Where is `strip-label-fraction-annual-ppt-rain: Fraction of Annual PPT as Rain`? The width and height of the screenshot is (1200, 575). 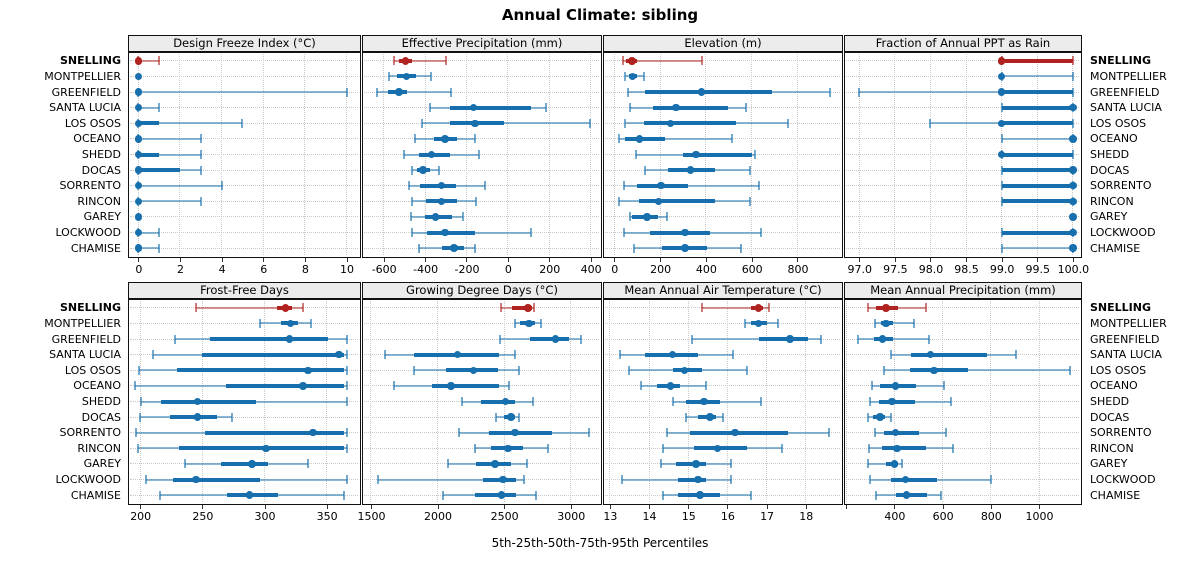 strip-label-fraction-annual-ppt-rain: Fraction of Annual PPT as Rain is located at coordinates (963, 43).